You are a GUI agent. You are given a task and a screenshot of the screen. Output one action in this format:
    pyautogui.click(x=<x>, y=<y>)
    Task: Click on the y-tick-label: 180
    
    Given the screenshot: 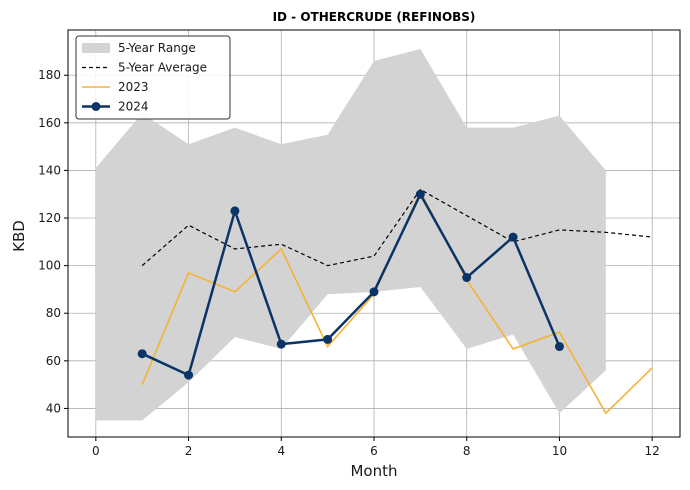 What is the action you would take?
    pyautogui.click(x=49, y=75)
    